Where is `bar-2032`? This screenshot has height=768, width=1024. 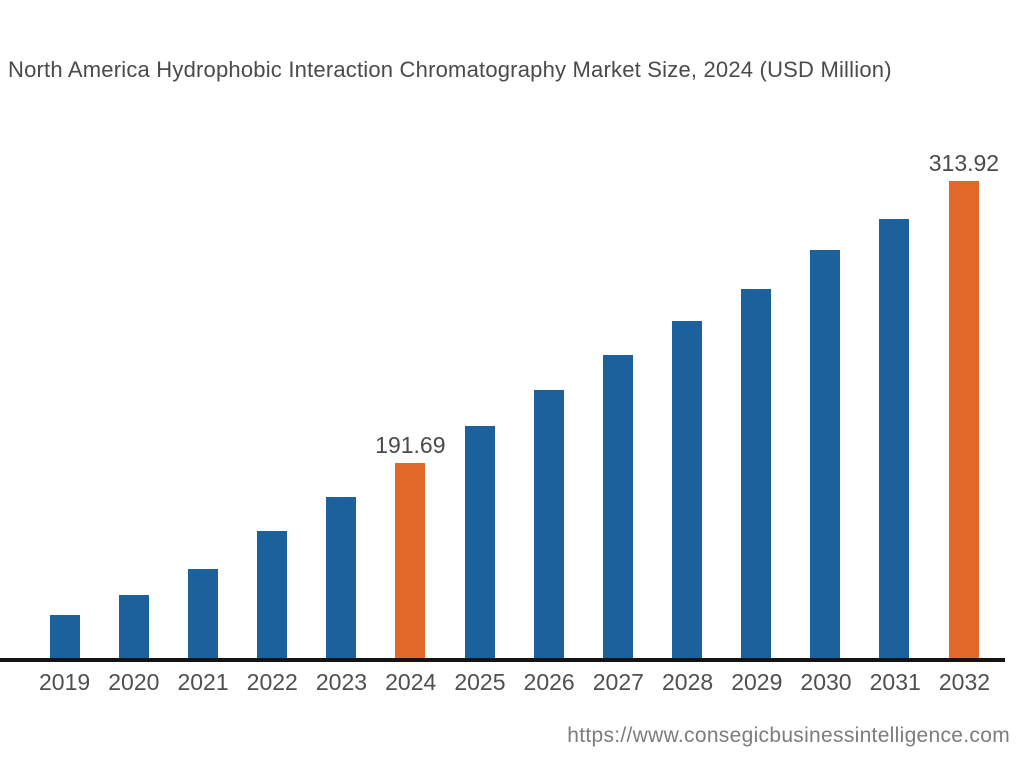
bar-2032 is located at coordinates (963, 419).